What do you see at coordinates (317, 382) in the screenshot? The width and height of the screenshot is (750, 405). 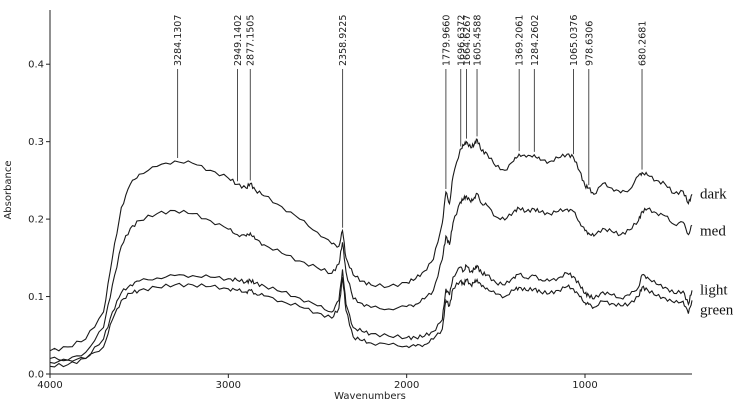 I see `x-ticks: 4000 3000 2000 1000` at bounding box center [317, 382].